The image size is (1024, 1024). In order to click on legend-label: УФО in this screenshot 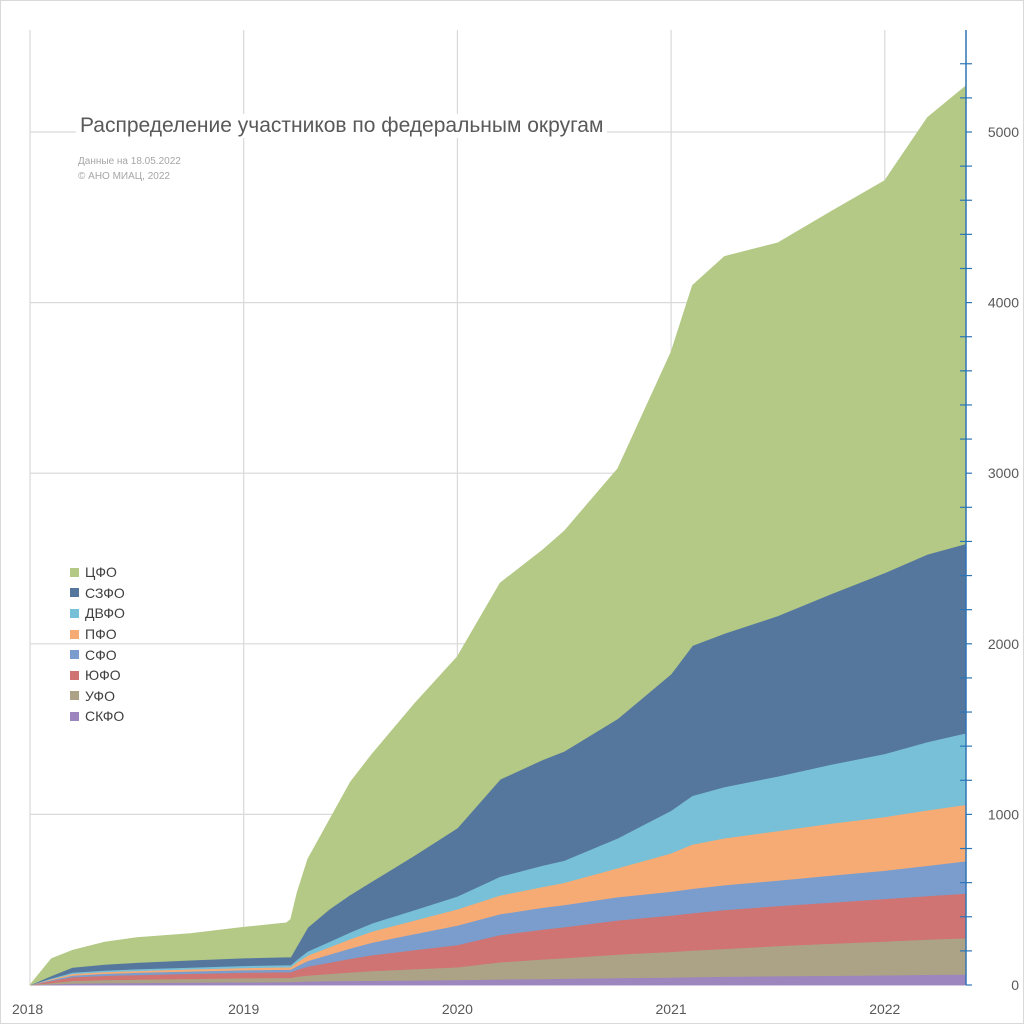, I will do `click(100, 695)`.